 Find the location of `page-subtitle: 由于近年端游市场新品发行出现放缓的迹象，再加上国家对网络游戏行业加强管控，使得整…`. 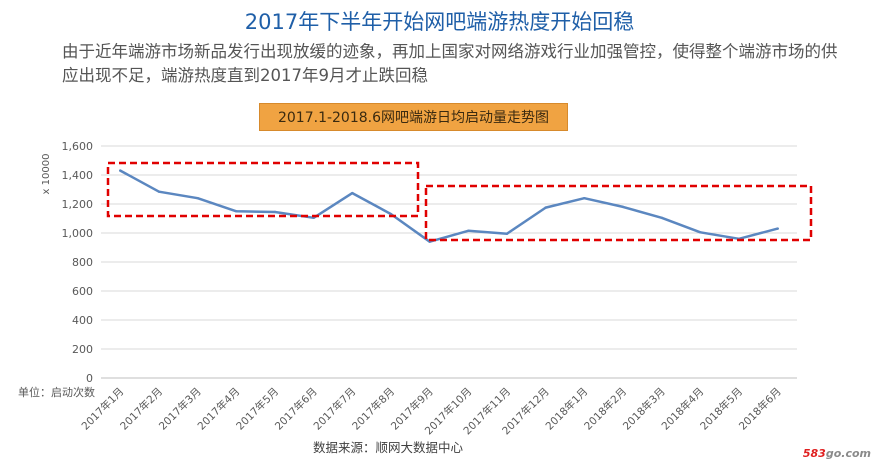

page-subtitle: 由于近年端游市场新品发行出现放缓的迹象，再加上国家对网络游戏行业加强管控，使得整… is located at coordinates (450, 63).